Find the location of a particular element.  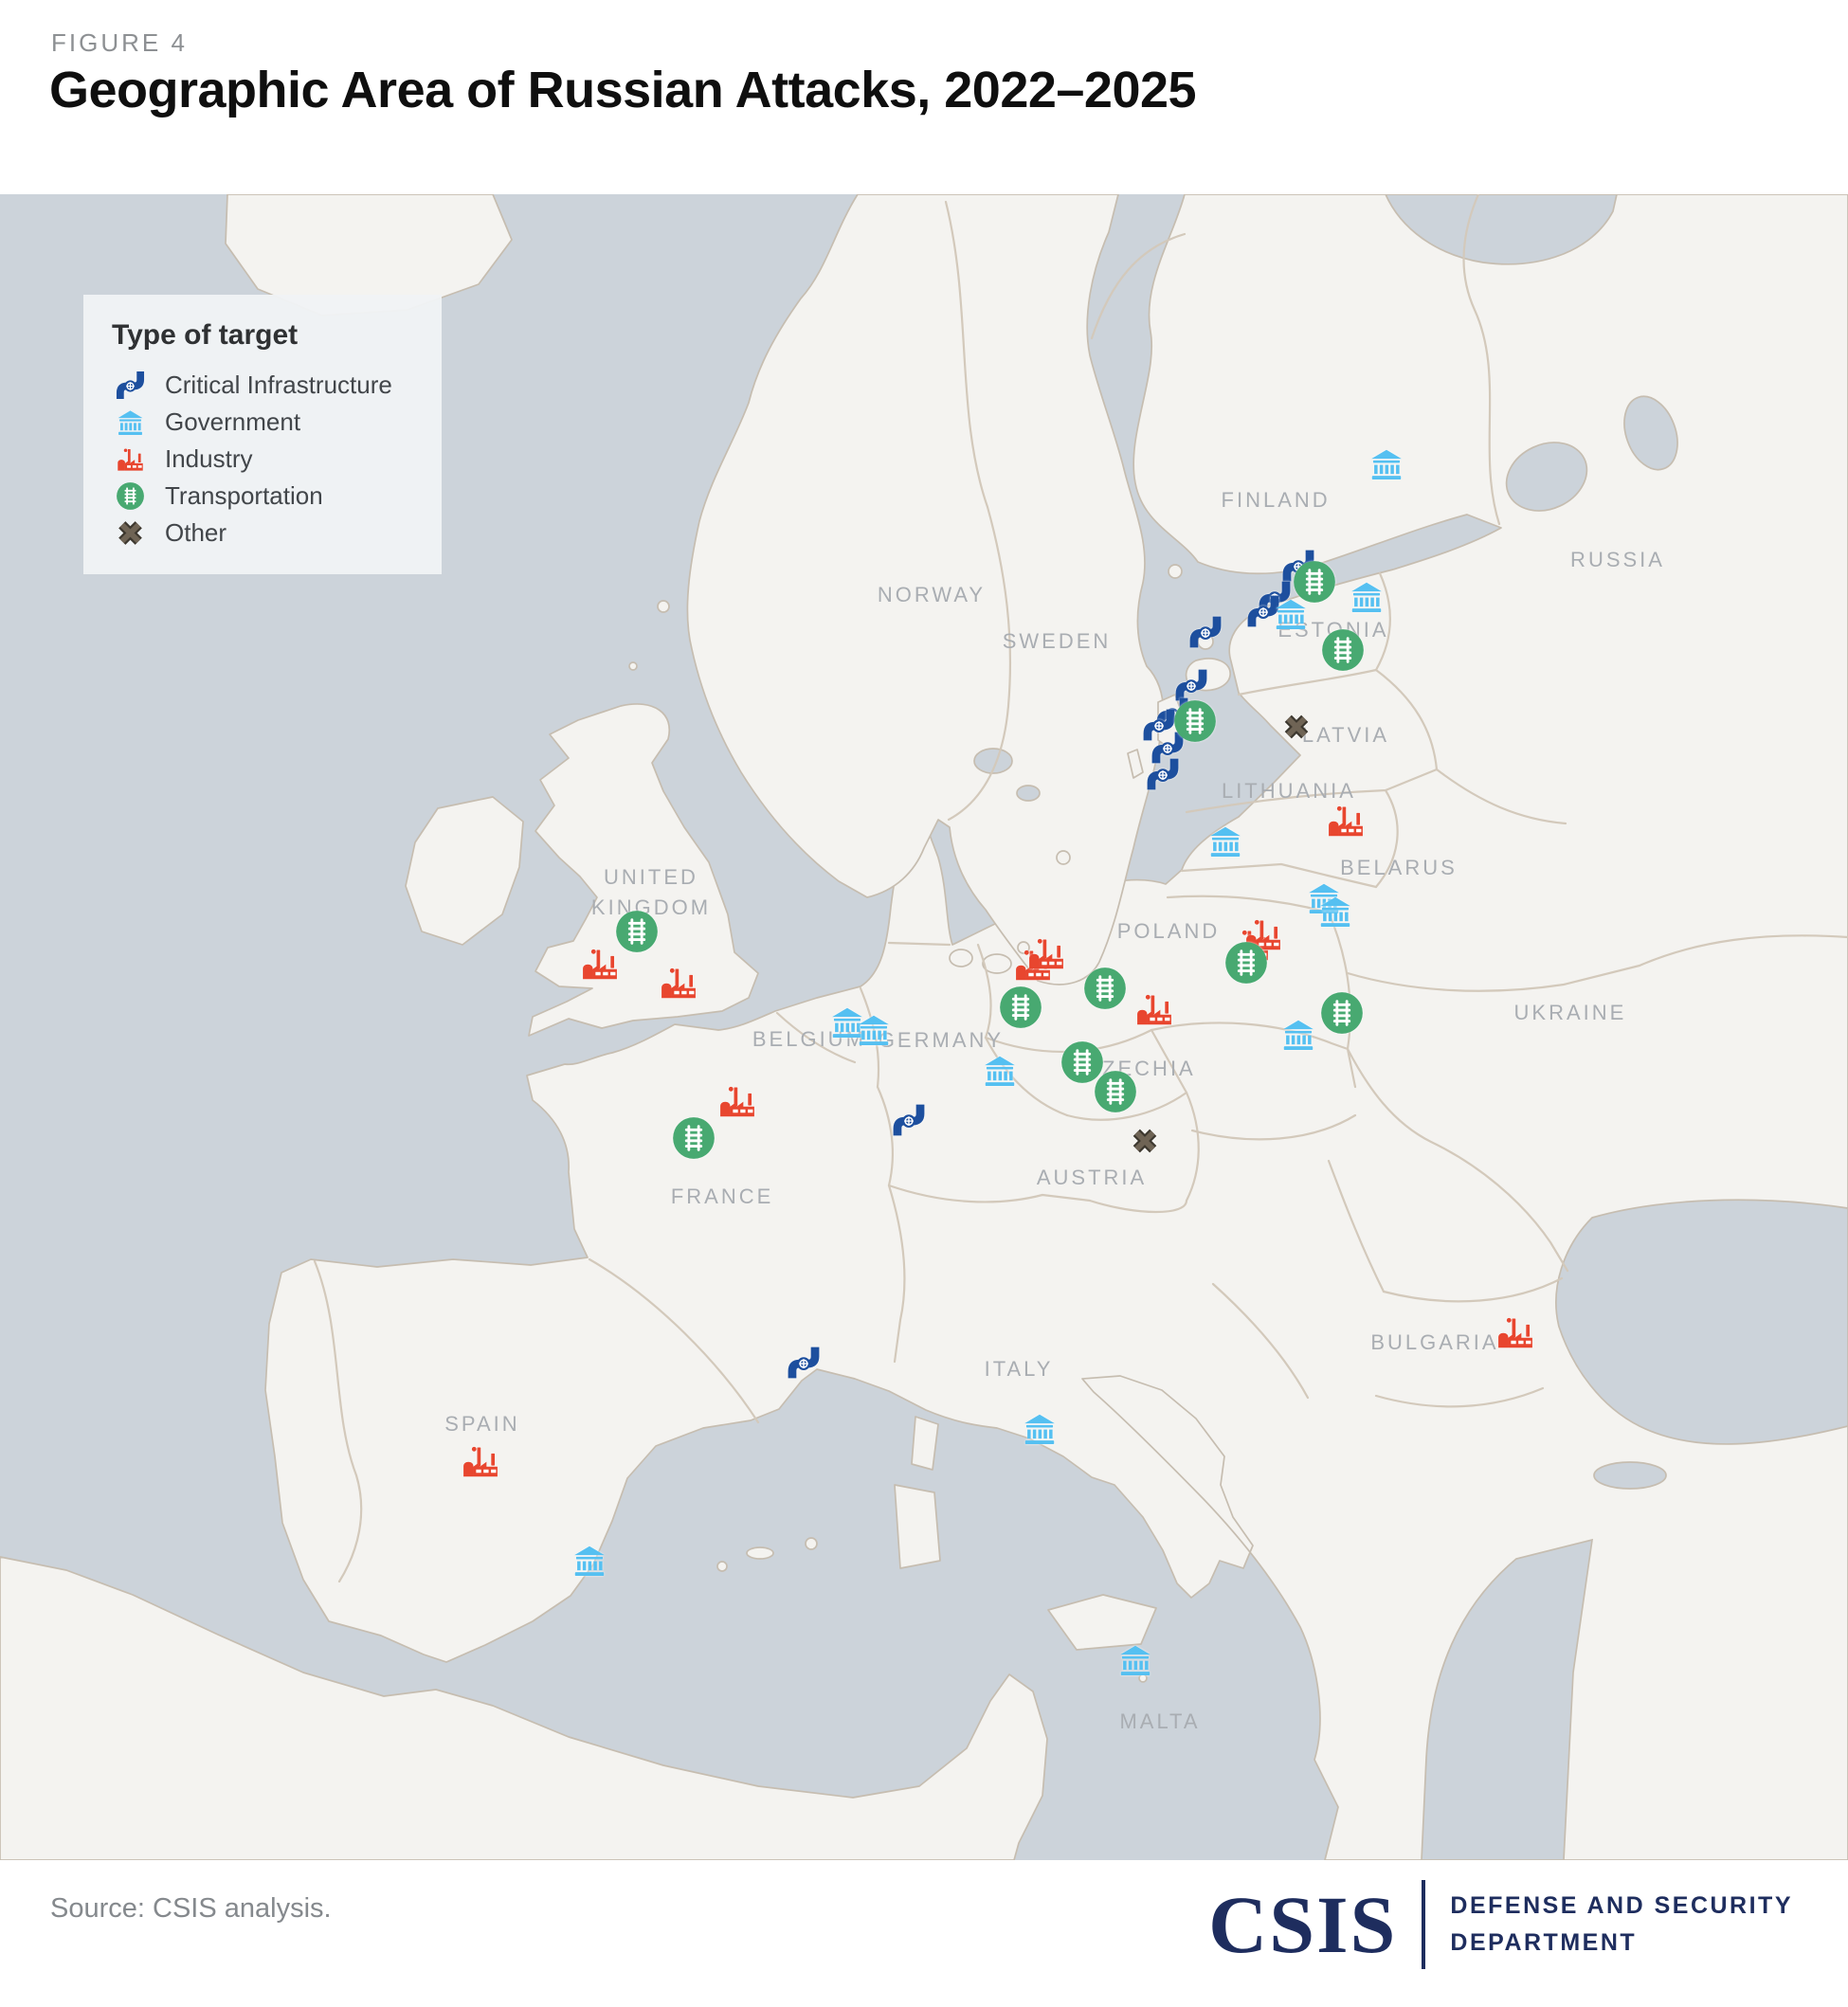

country-label: BELARUS is located at coordinates (1399, 867).